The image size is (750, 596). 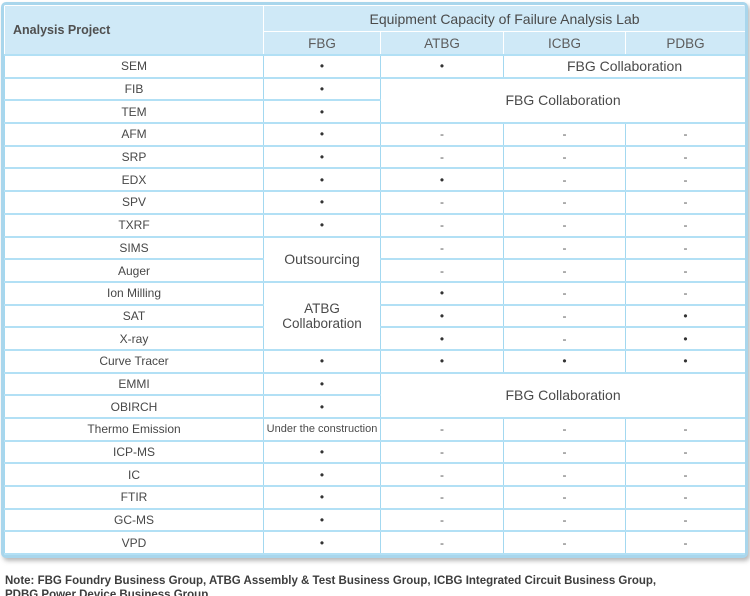 What do you see at coordinates (374, 497) in the screenshot?
I see `row-ftir: FTIR • - - -` at bounding box center [374, 497].